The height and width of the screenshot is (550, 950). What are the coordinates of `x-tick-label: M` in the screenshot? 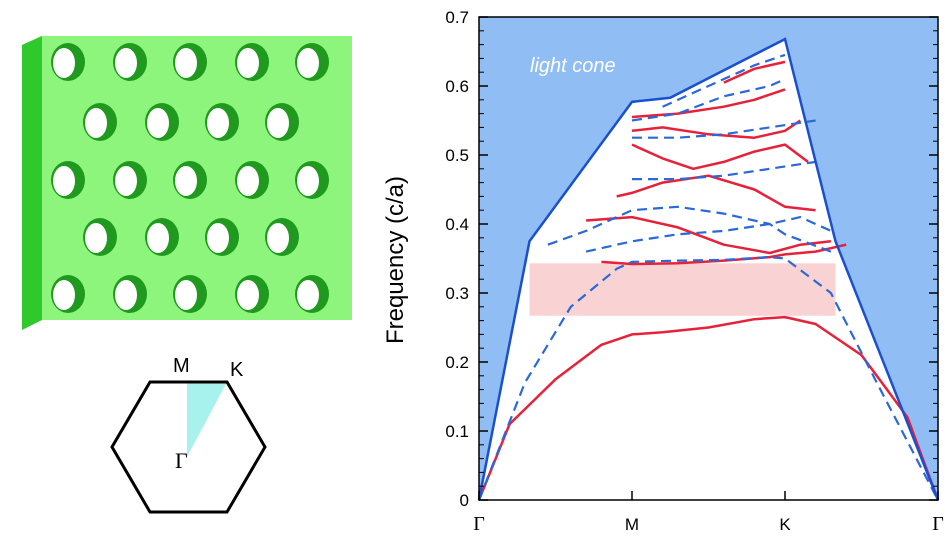 It's located at (632, 524).